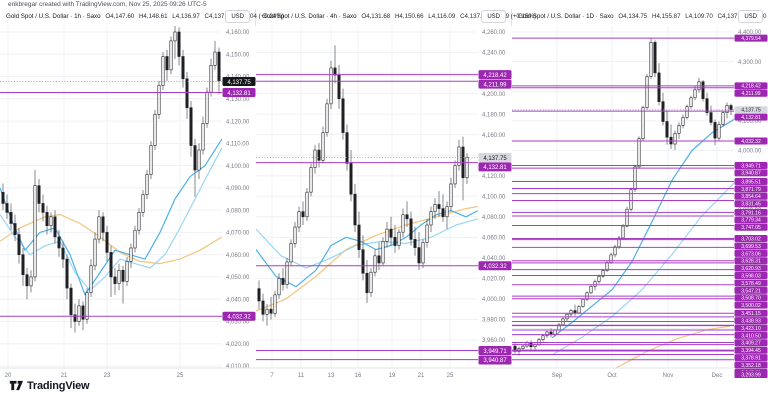  What do you see at coordinates (494, 33) in the screenshot?
I see `price-tick-label: 4,260.00` at bounding box center [494, 33].